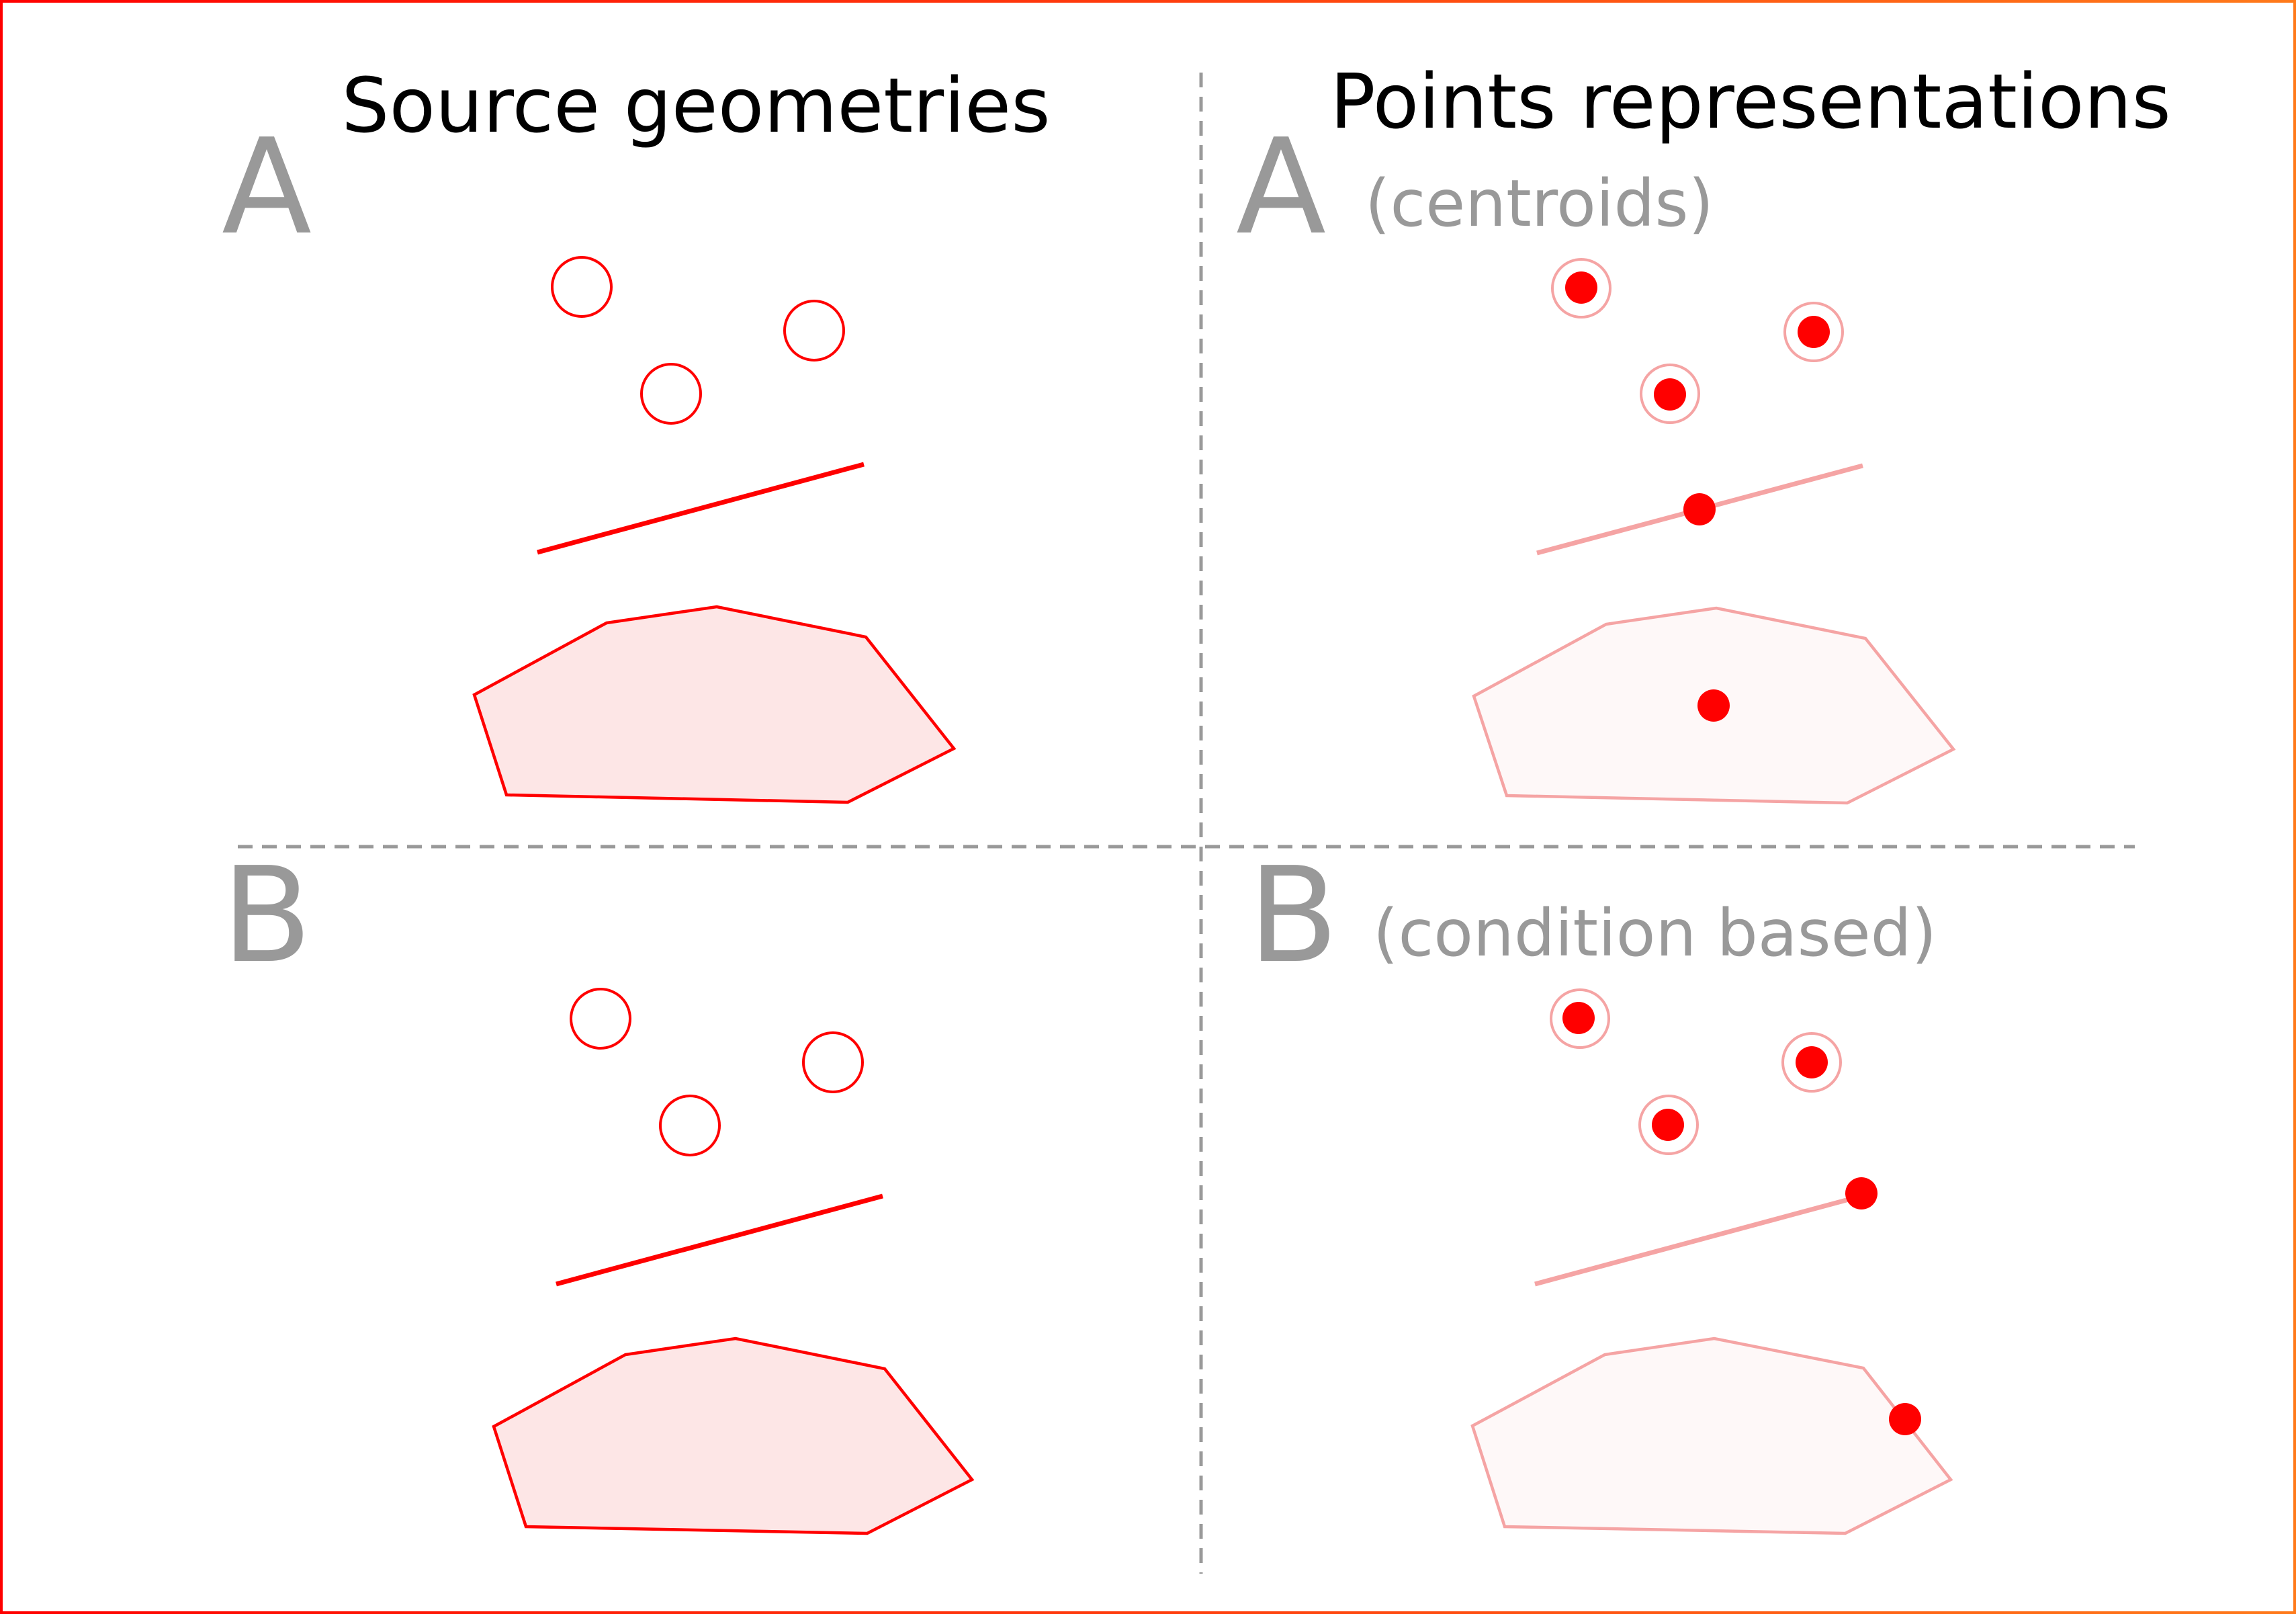 This screenshot has height=1614, width=2296. Describe the element at coordinates (1293, 915) in the screenshot. I see `panel-letter-bottom-right: B` at that location.